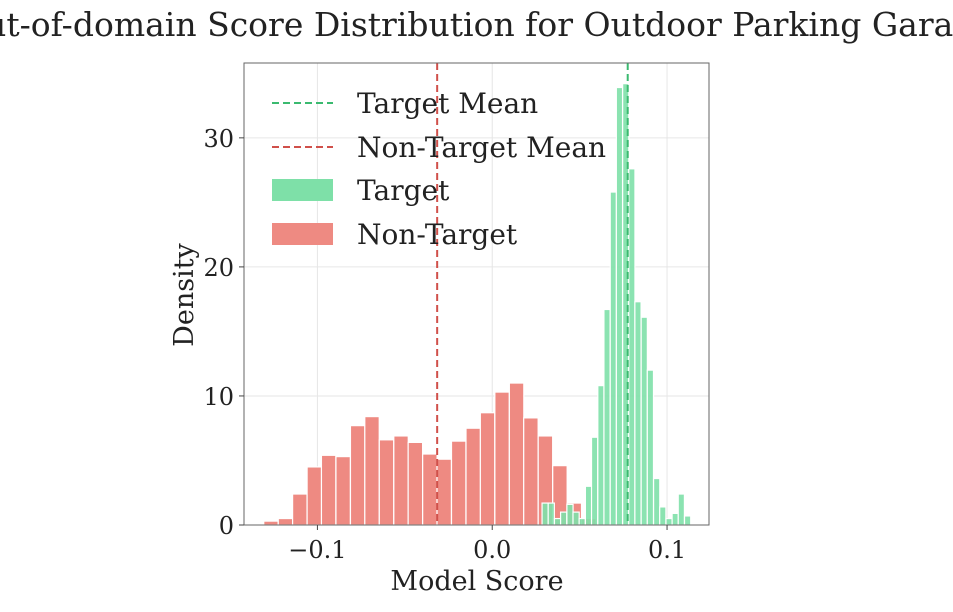 The width and height of the screenshot is (953, 612). What do you see at coordinates (403, 190) in the screenshot?
I see `legend-label: Target` at bounding box center [403, 190].